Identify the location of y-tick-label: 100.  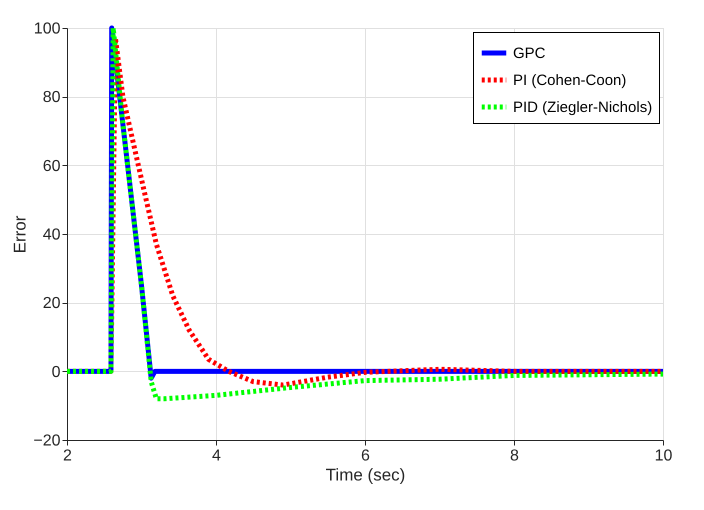
(47, 29).